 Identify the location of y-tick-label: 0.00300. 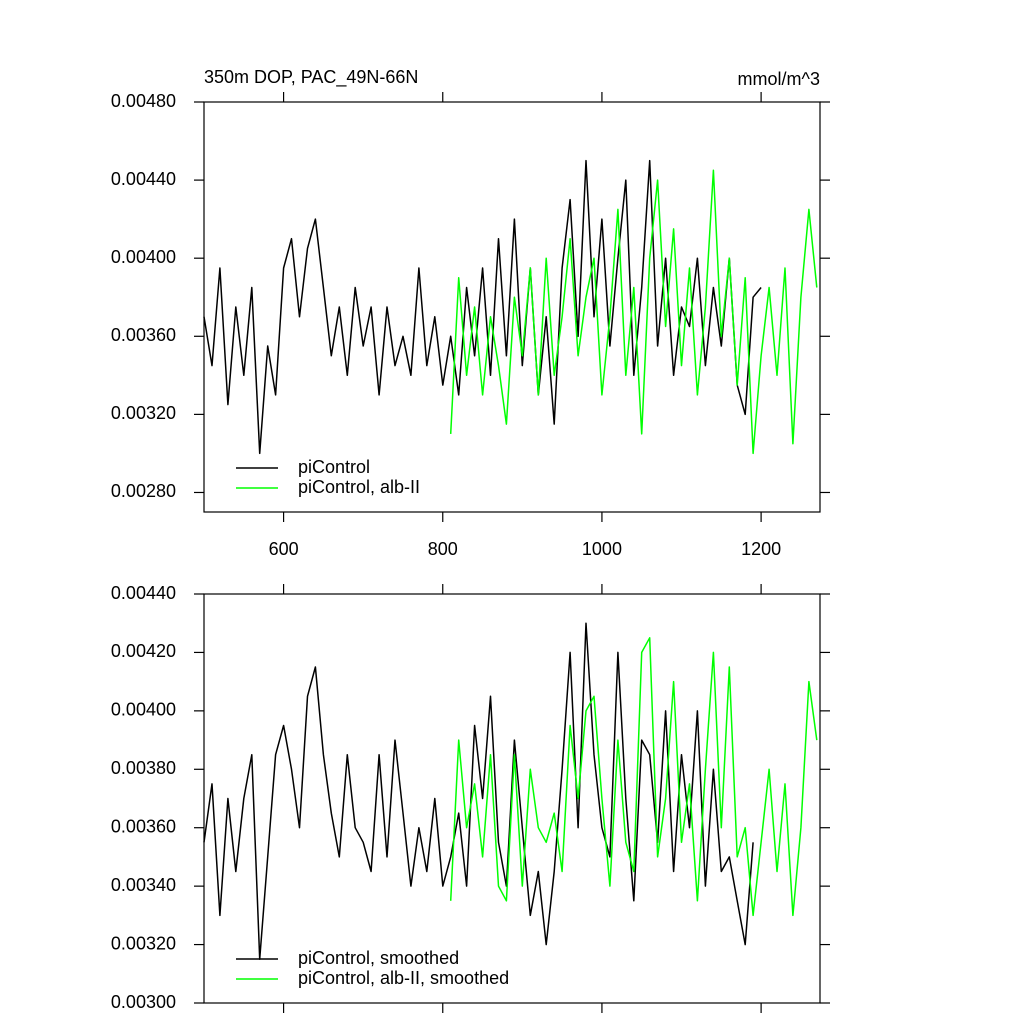
(143, 1002).